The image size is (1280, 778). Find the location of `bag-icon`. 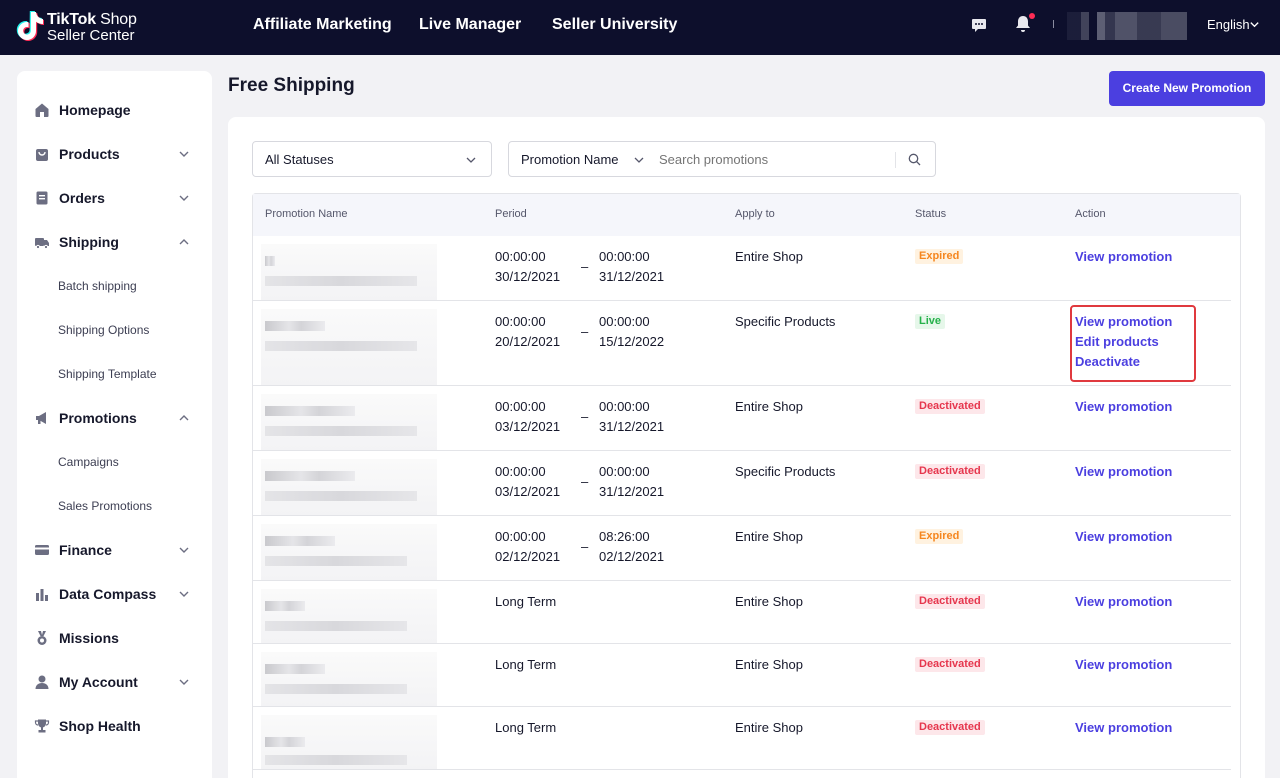

bag-icon is located at coordinates (42, 155).